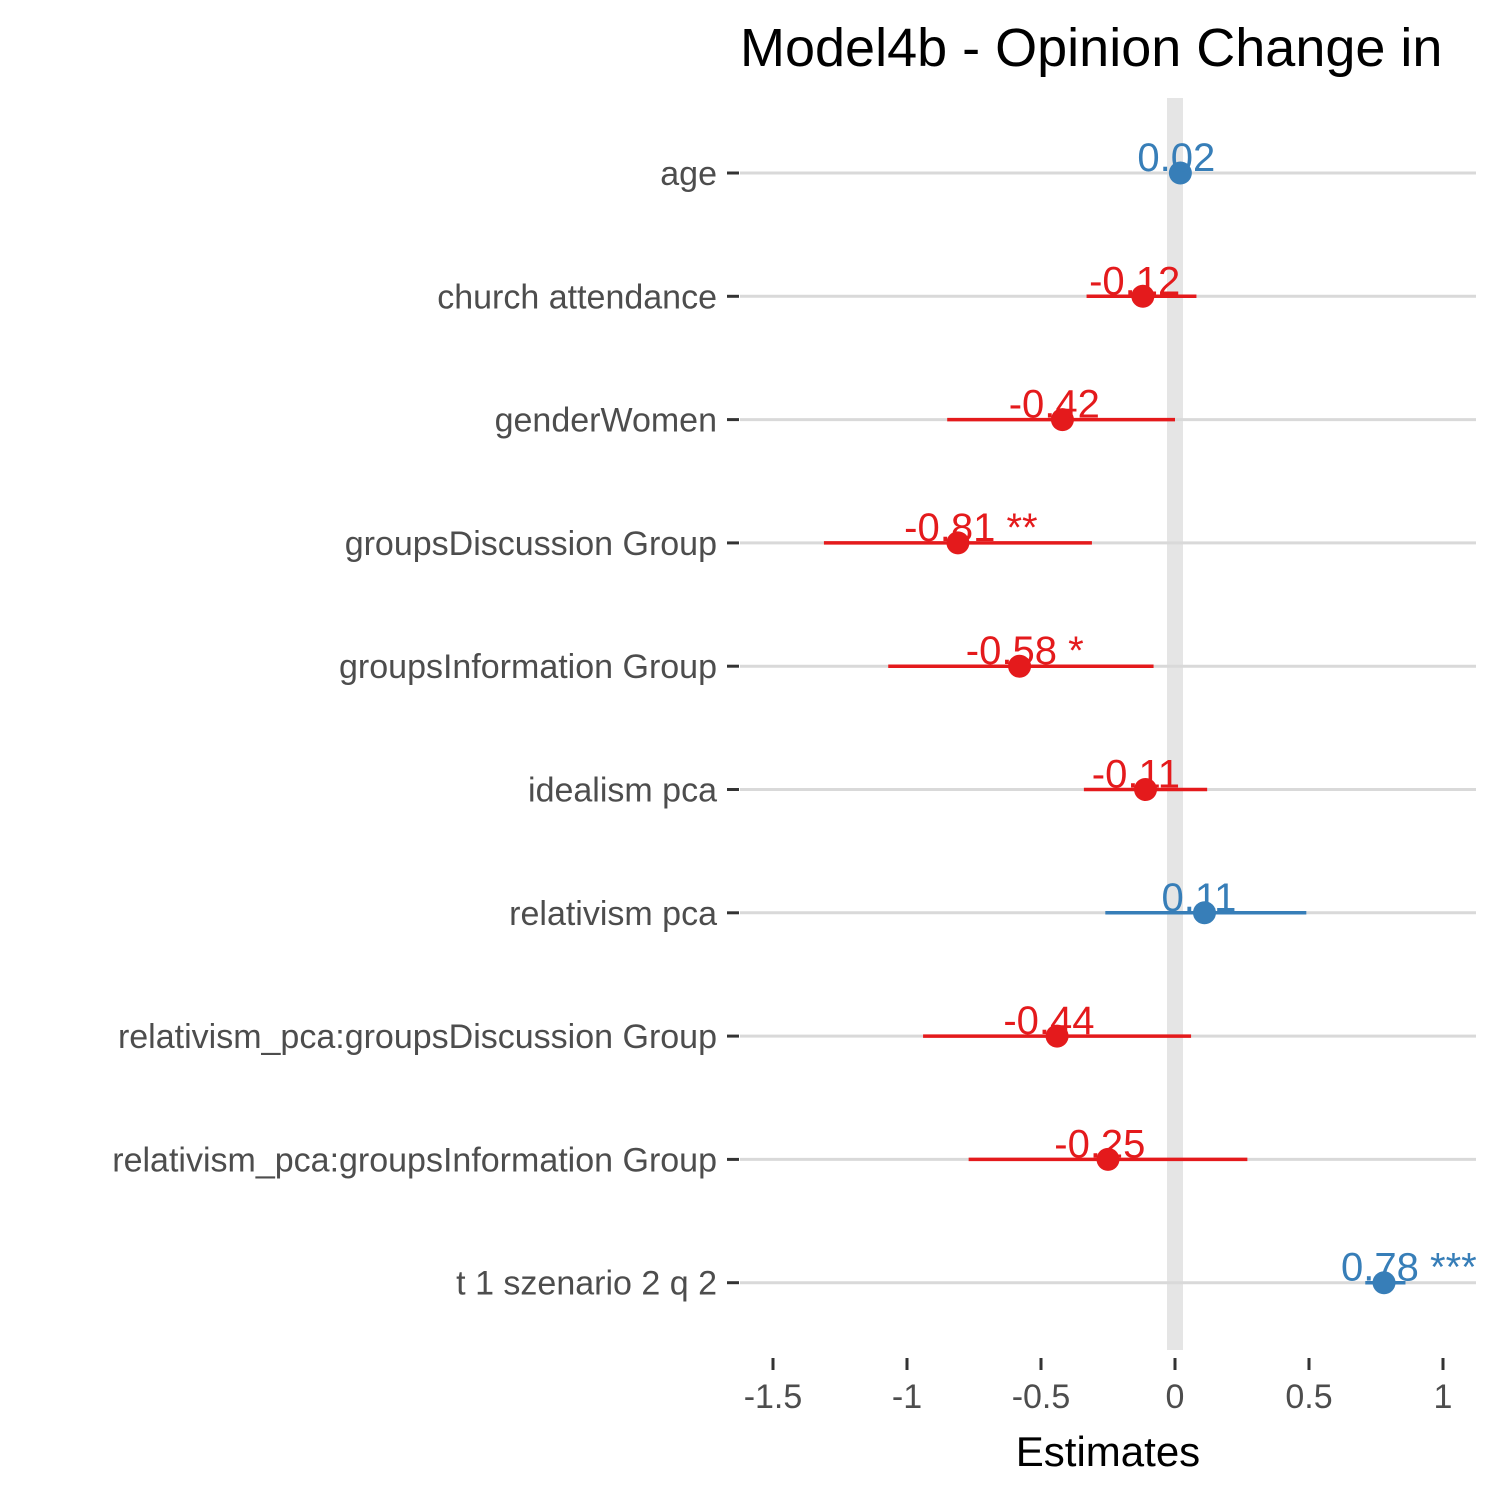  Describe the element at coordinates (1041, 1397) in the screenshot. I see `x-tick-label: -0.5` at that location.